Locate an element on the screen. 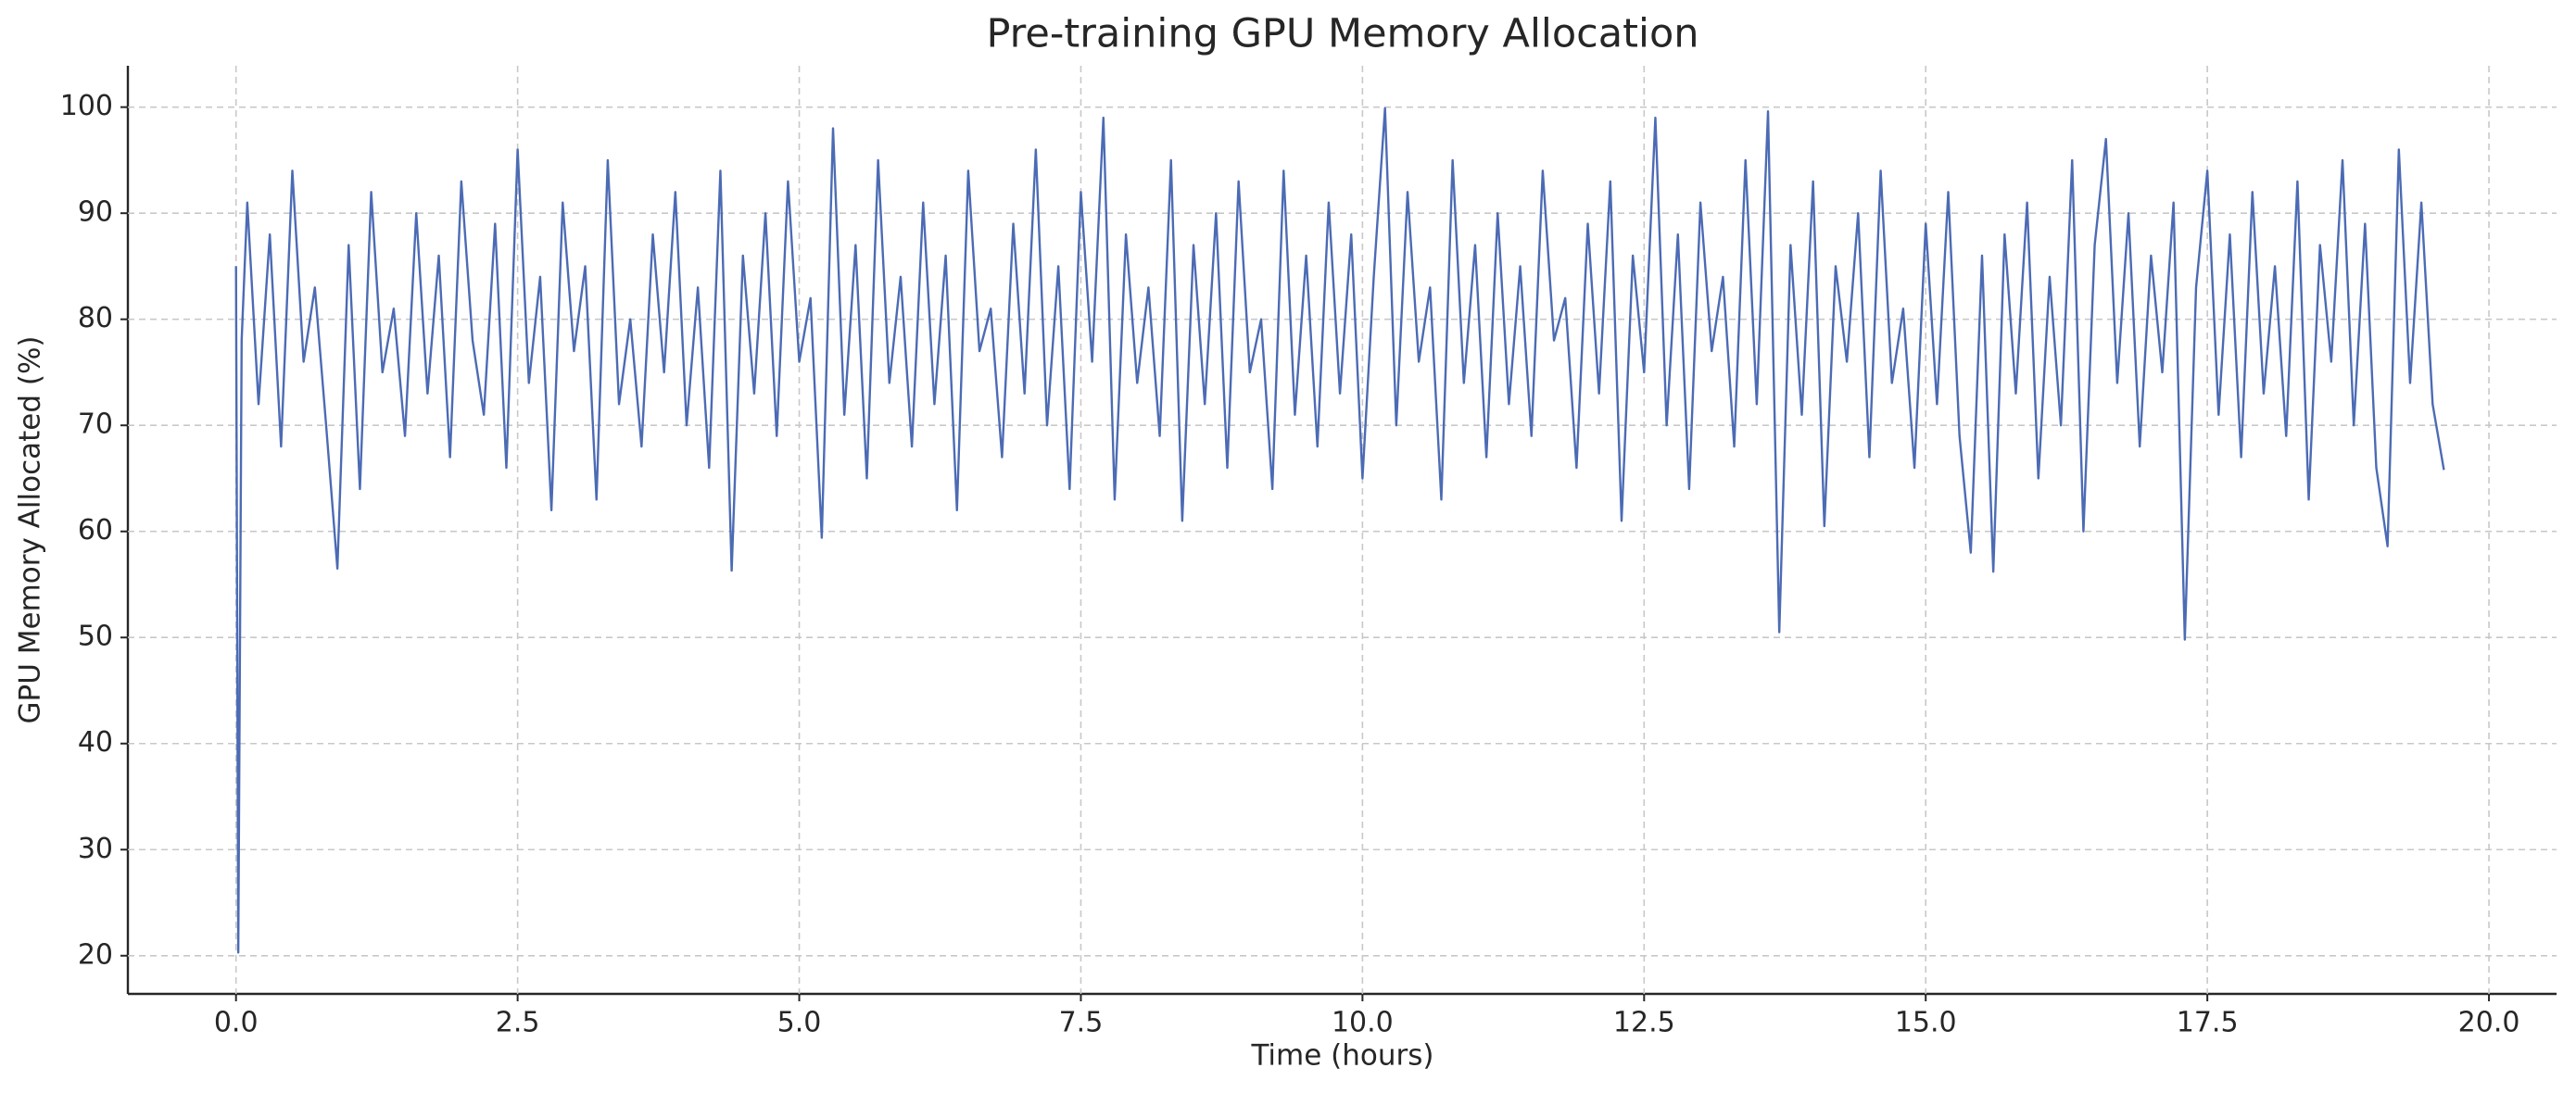 The image size is (2576, 1093). x-tick-label: 2.5 is located at coordinates (518, 1023).